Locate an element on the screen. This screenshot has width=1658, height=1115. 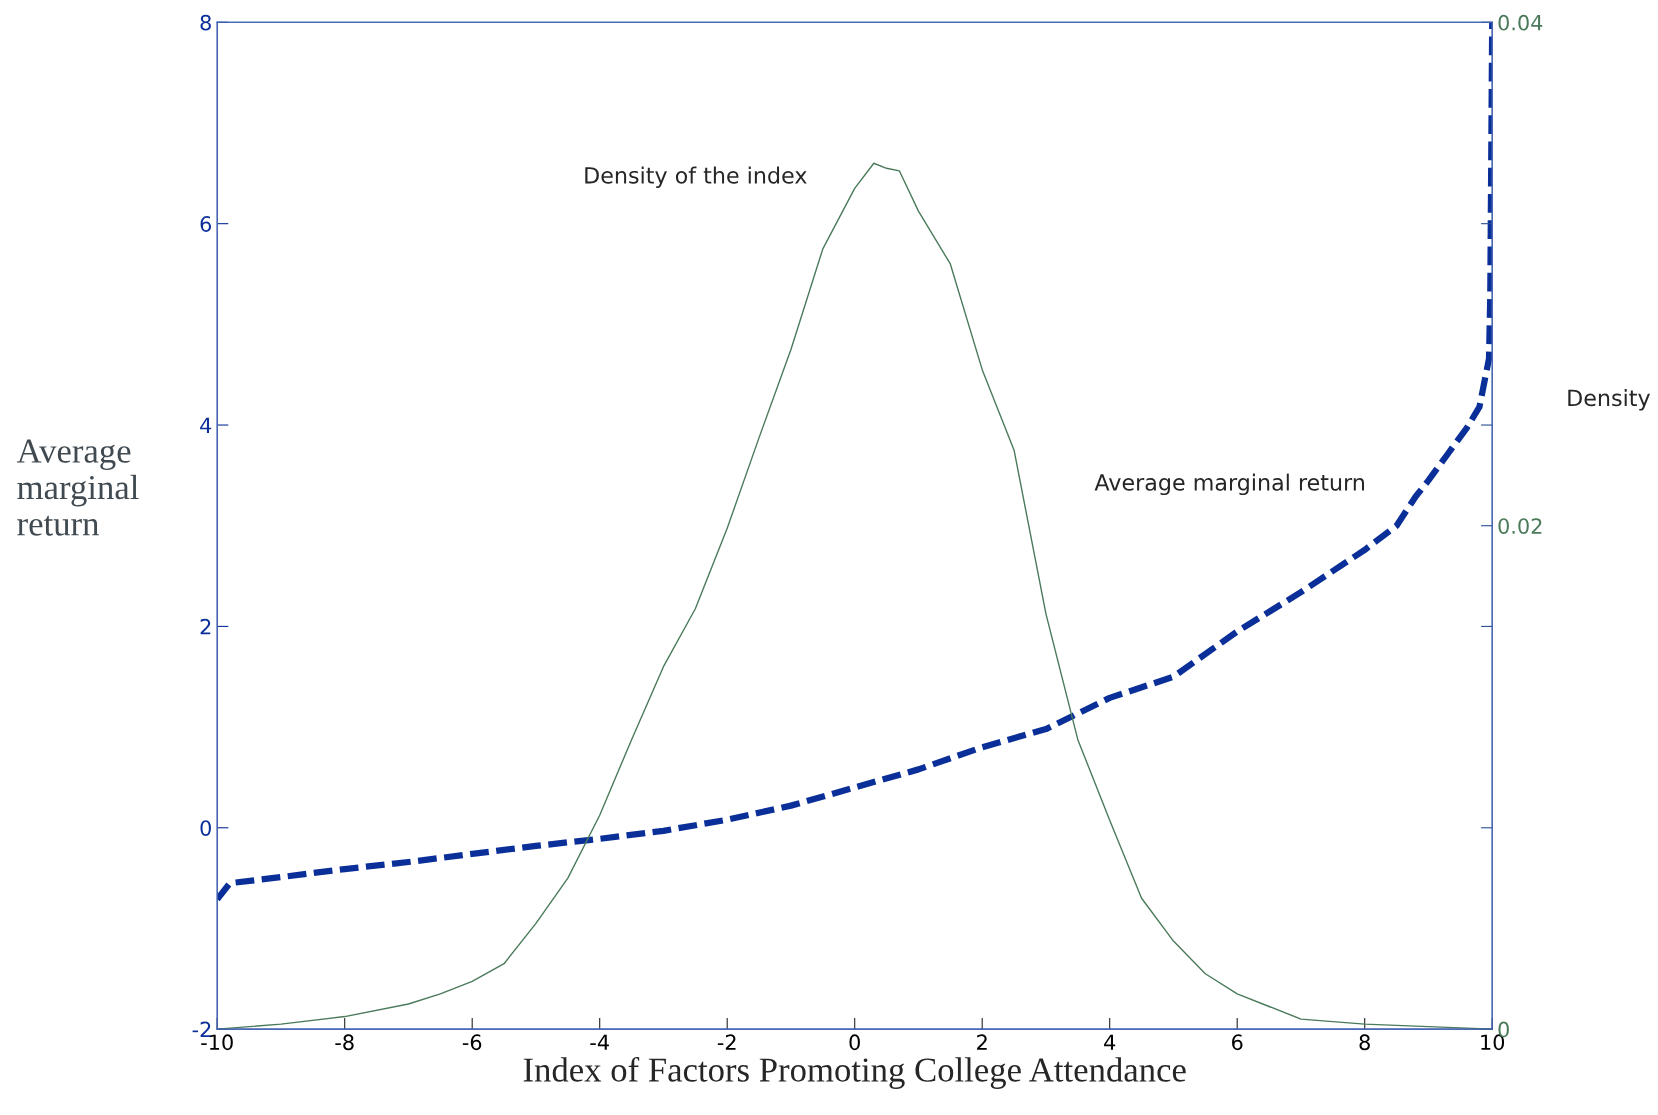
annotation: Density of the index is located at coordinates (696, 177).